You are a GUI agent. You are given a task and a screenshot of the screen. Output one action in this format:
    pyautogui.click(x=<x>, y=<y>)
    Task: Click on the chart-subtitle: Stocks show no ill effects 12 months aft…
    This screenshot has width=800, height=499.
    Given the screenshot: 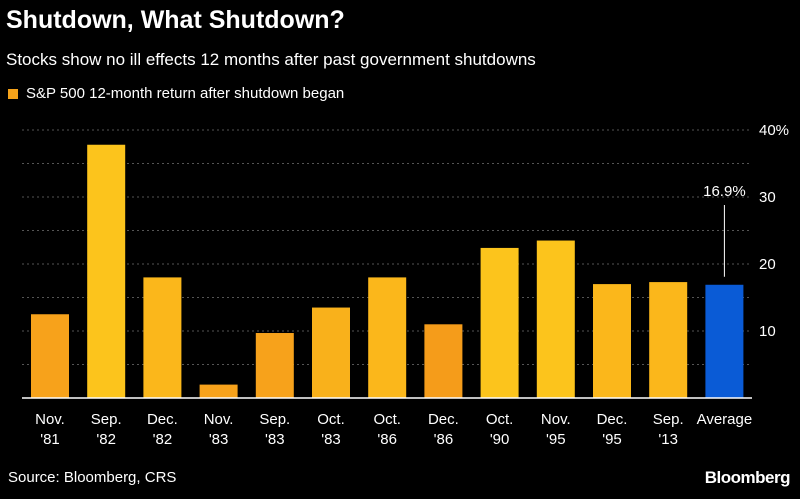 What is the action you would take?
    pyautogui.click(x=271, y=59)
    